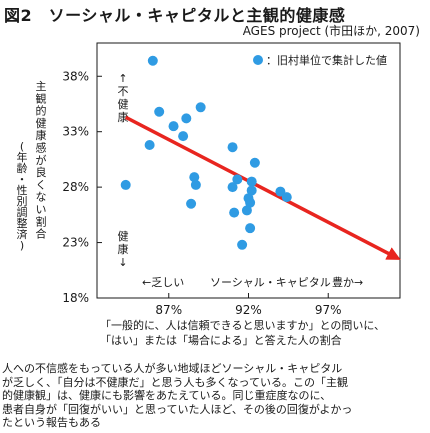  Describe the element at coordinates (177, 409) in the screenshot. I see `caption-line: 患者自身が「回復がいい」と思っていた人ほど、その後の回復がよかっ` at that location.